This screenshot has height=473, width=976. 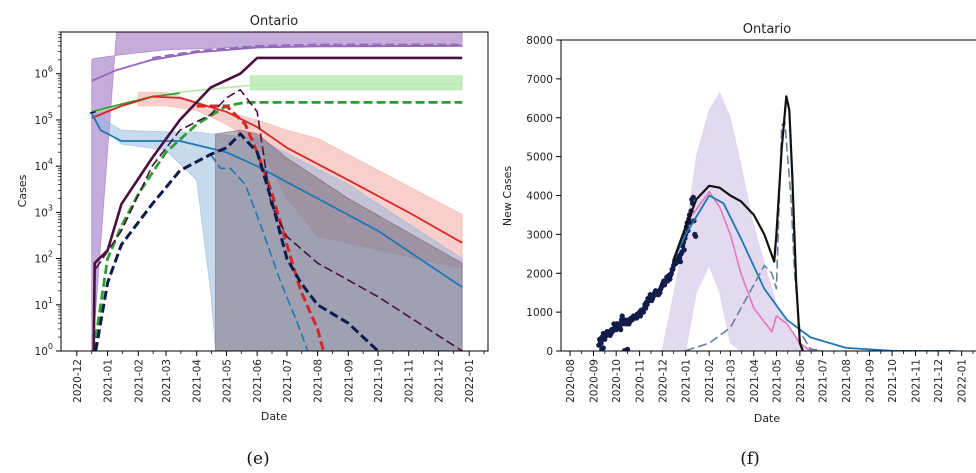 I want to click on x-tick-label: 2021-03, so click(x=167, y=381).